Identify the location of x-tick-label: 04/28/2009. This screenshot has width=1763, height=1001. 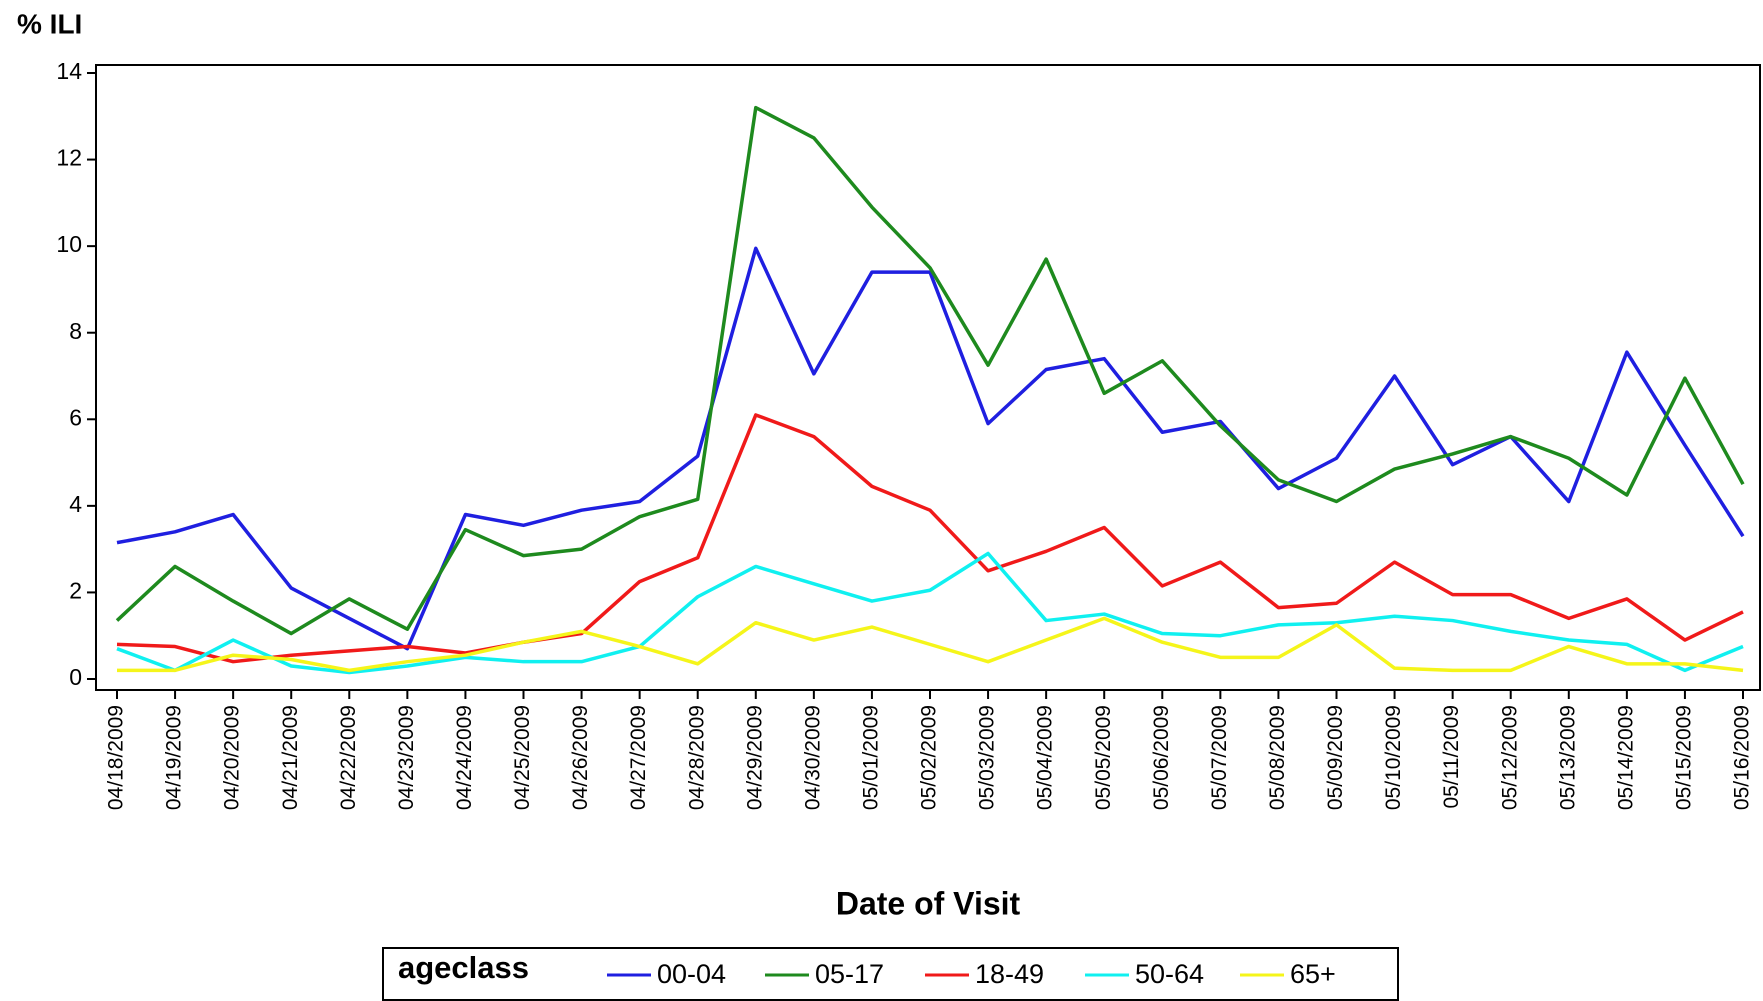
(696, 757).